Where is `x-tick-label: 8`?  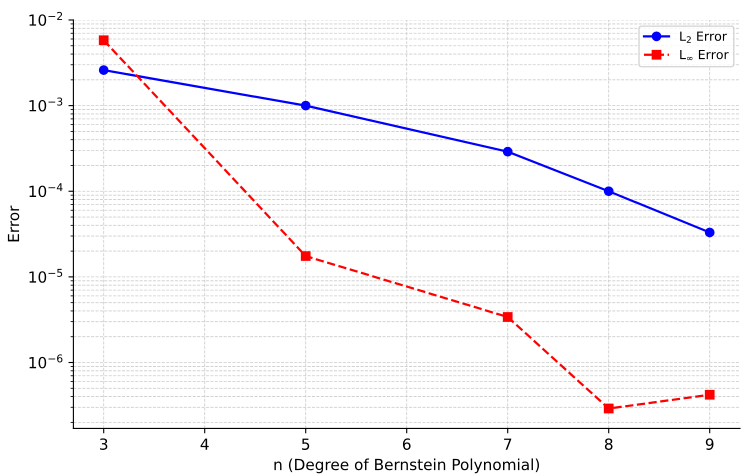
x-tick-label: 8 is located at coordinates (608, 444).